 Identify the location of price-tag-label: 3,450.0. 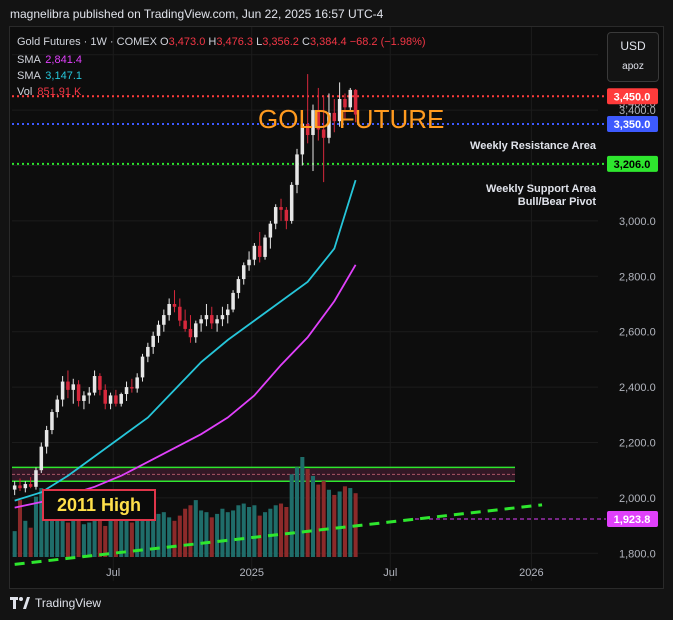
(632, 97).